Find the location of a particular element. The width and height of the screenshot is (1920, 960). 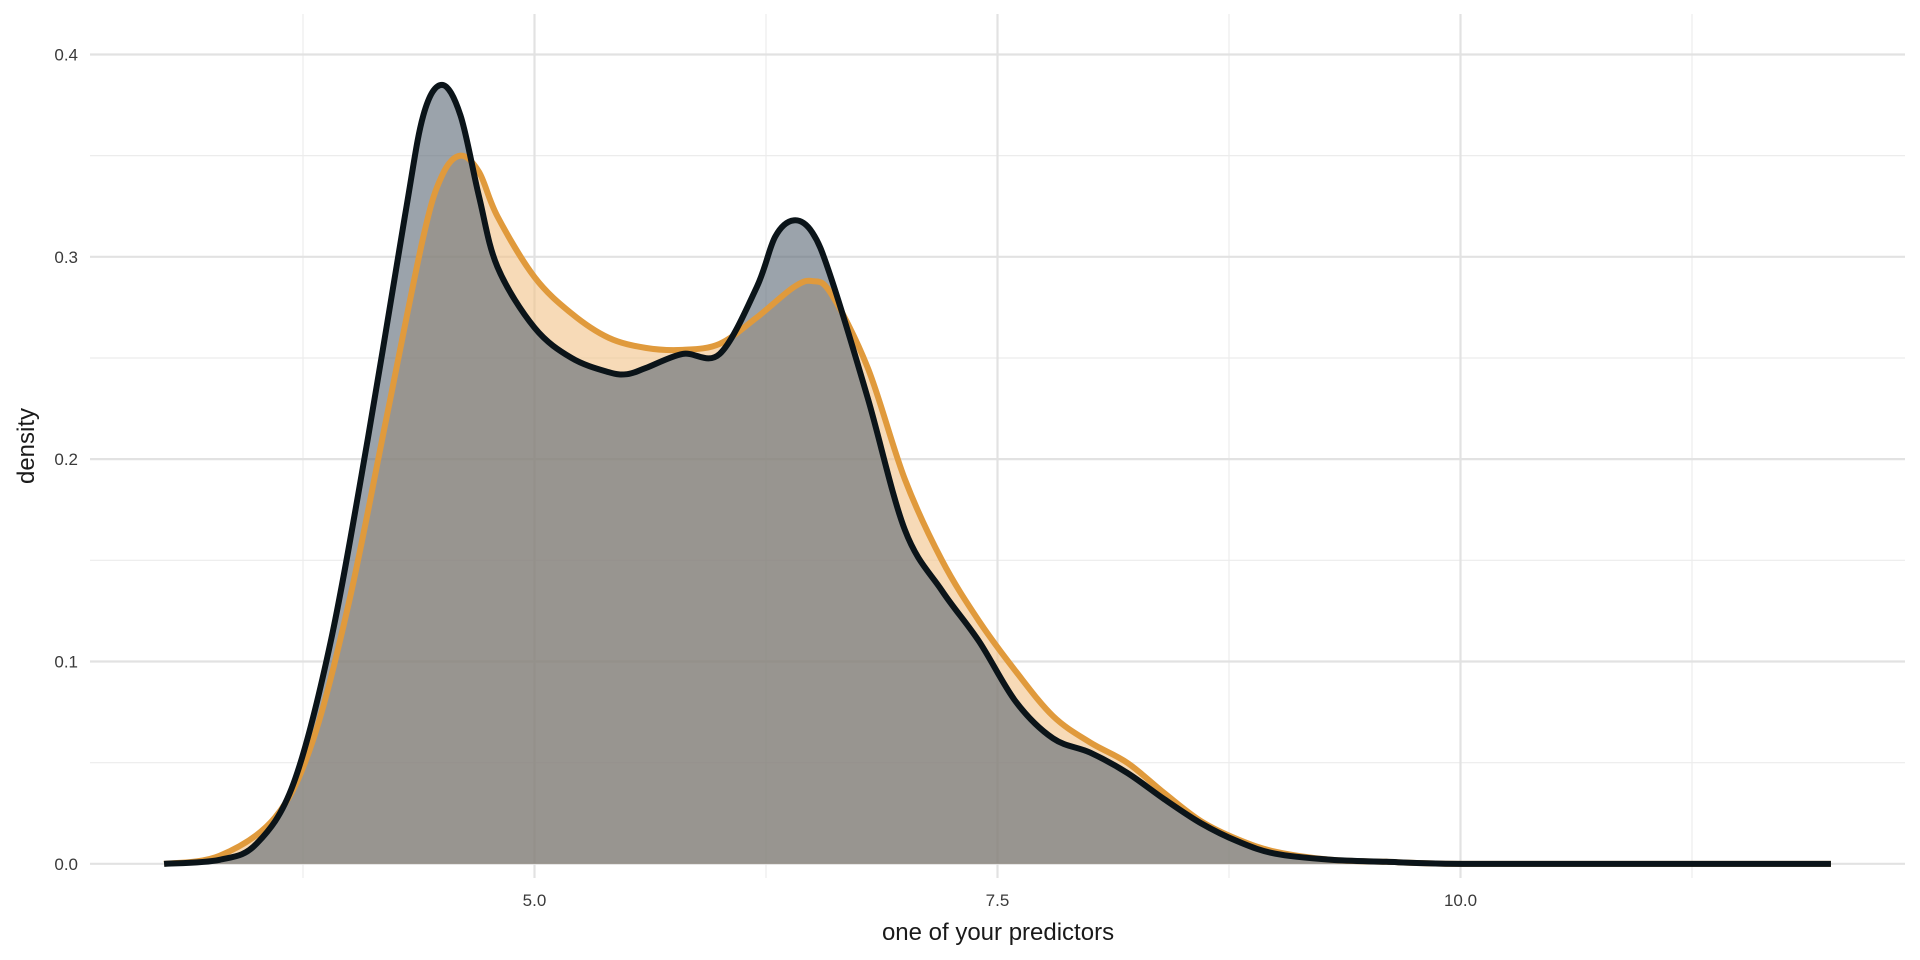

x-tick-label: 7.5 is located at coordinates (998, 900).